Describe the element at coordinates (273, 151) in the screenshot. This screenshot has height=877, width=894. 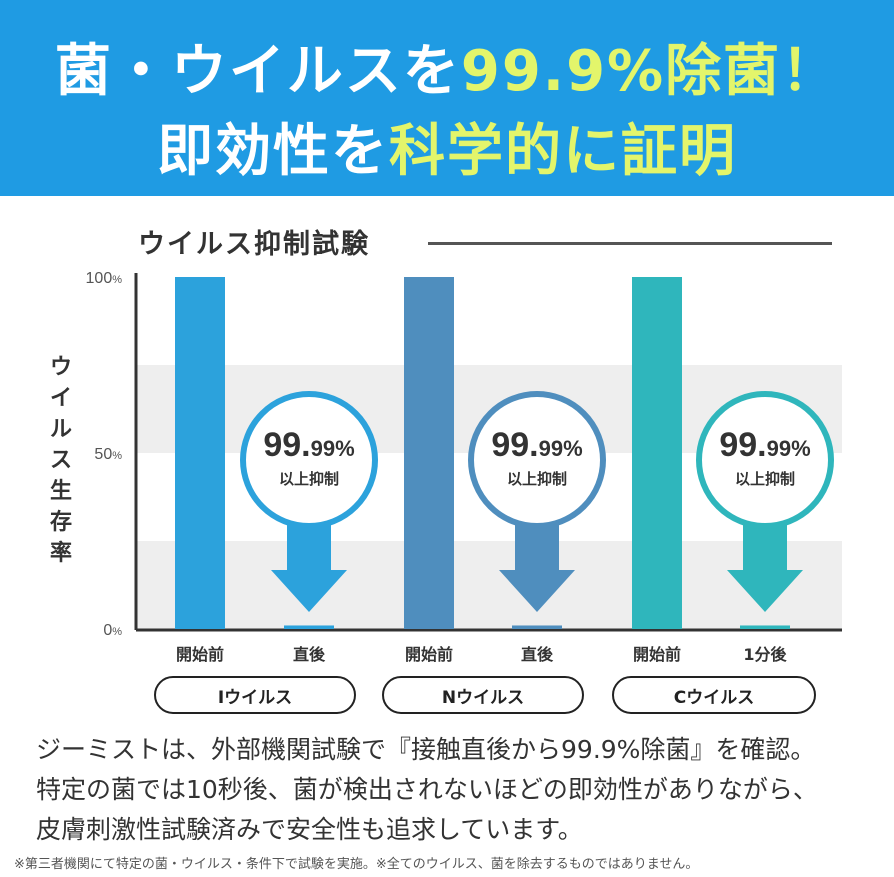
I see `headline-line-2-text: 即効性を` at that location.